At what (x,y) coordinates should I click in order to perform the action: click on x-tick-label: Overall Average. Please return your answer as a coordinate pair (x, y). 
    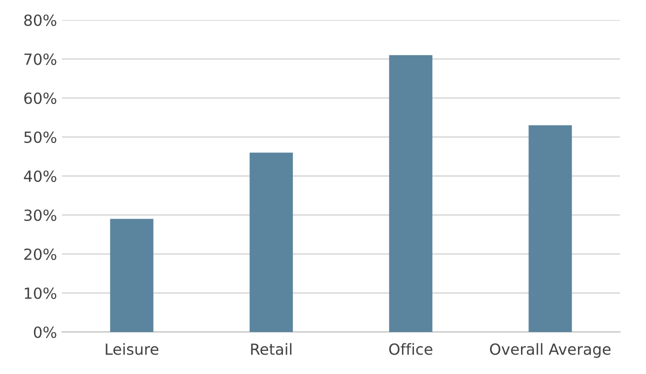
    Looking at the image, I should click on (550, 350).